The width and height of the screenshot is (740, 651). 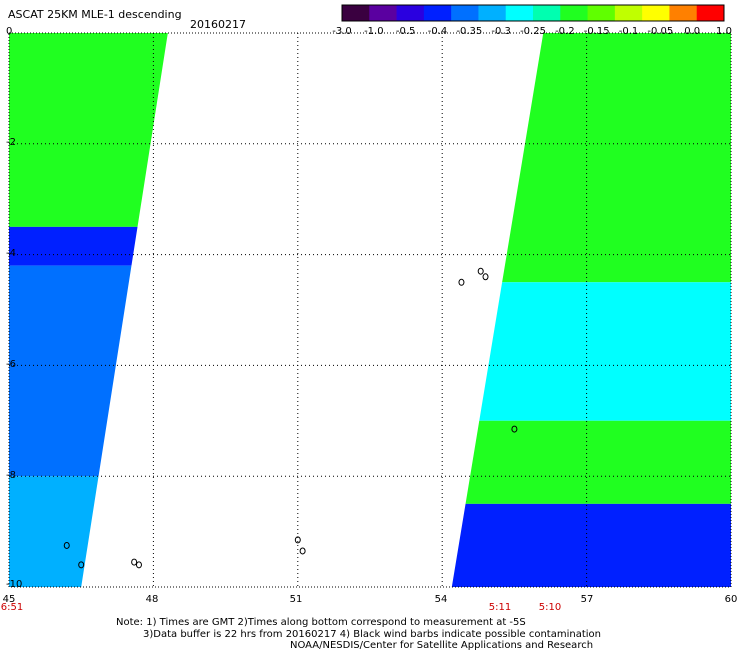 I want to click on colorbar-tick: -0.05, so click(x=660, y=31).